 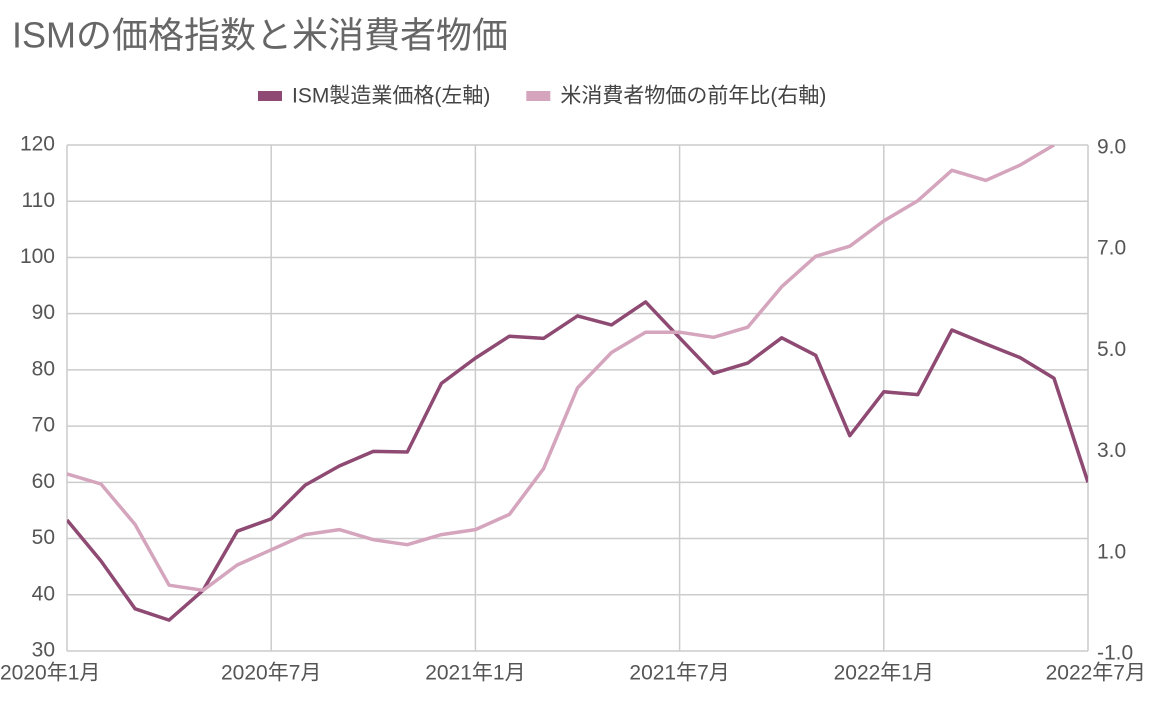 I want to click on y-tick-label: 100, so click(x=37, y=256).